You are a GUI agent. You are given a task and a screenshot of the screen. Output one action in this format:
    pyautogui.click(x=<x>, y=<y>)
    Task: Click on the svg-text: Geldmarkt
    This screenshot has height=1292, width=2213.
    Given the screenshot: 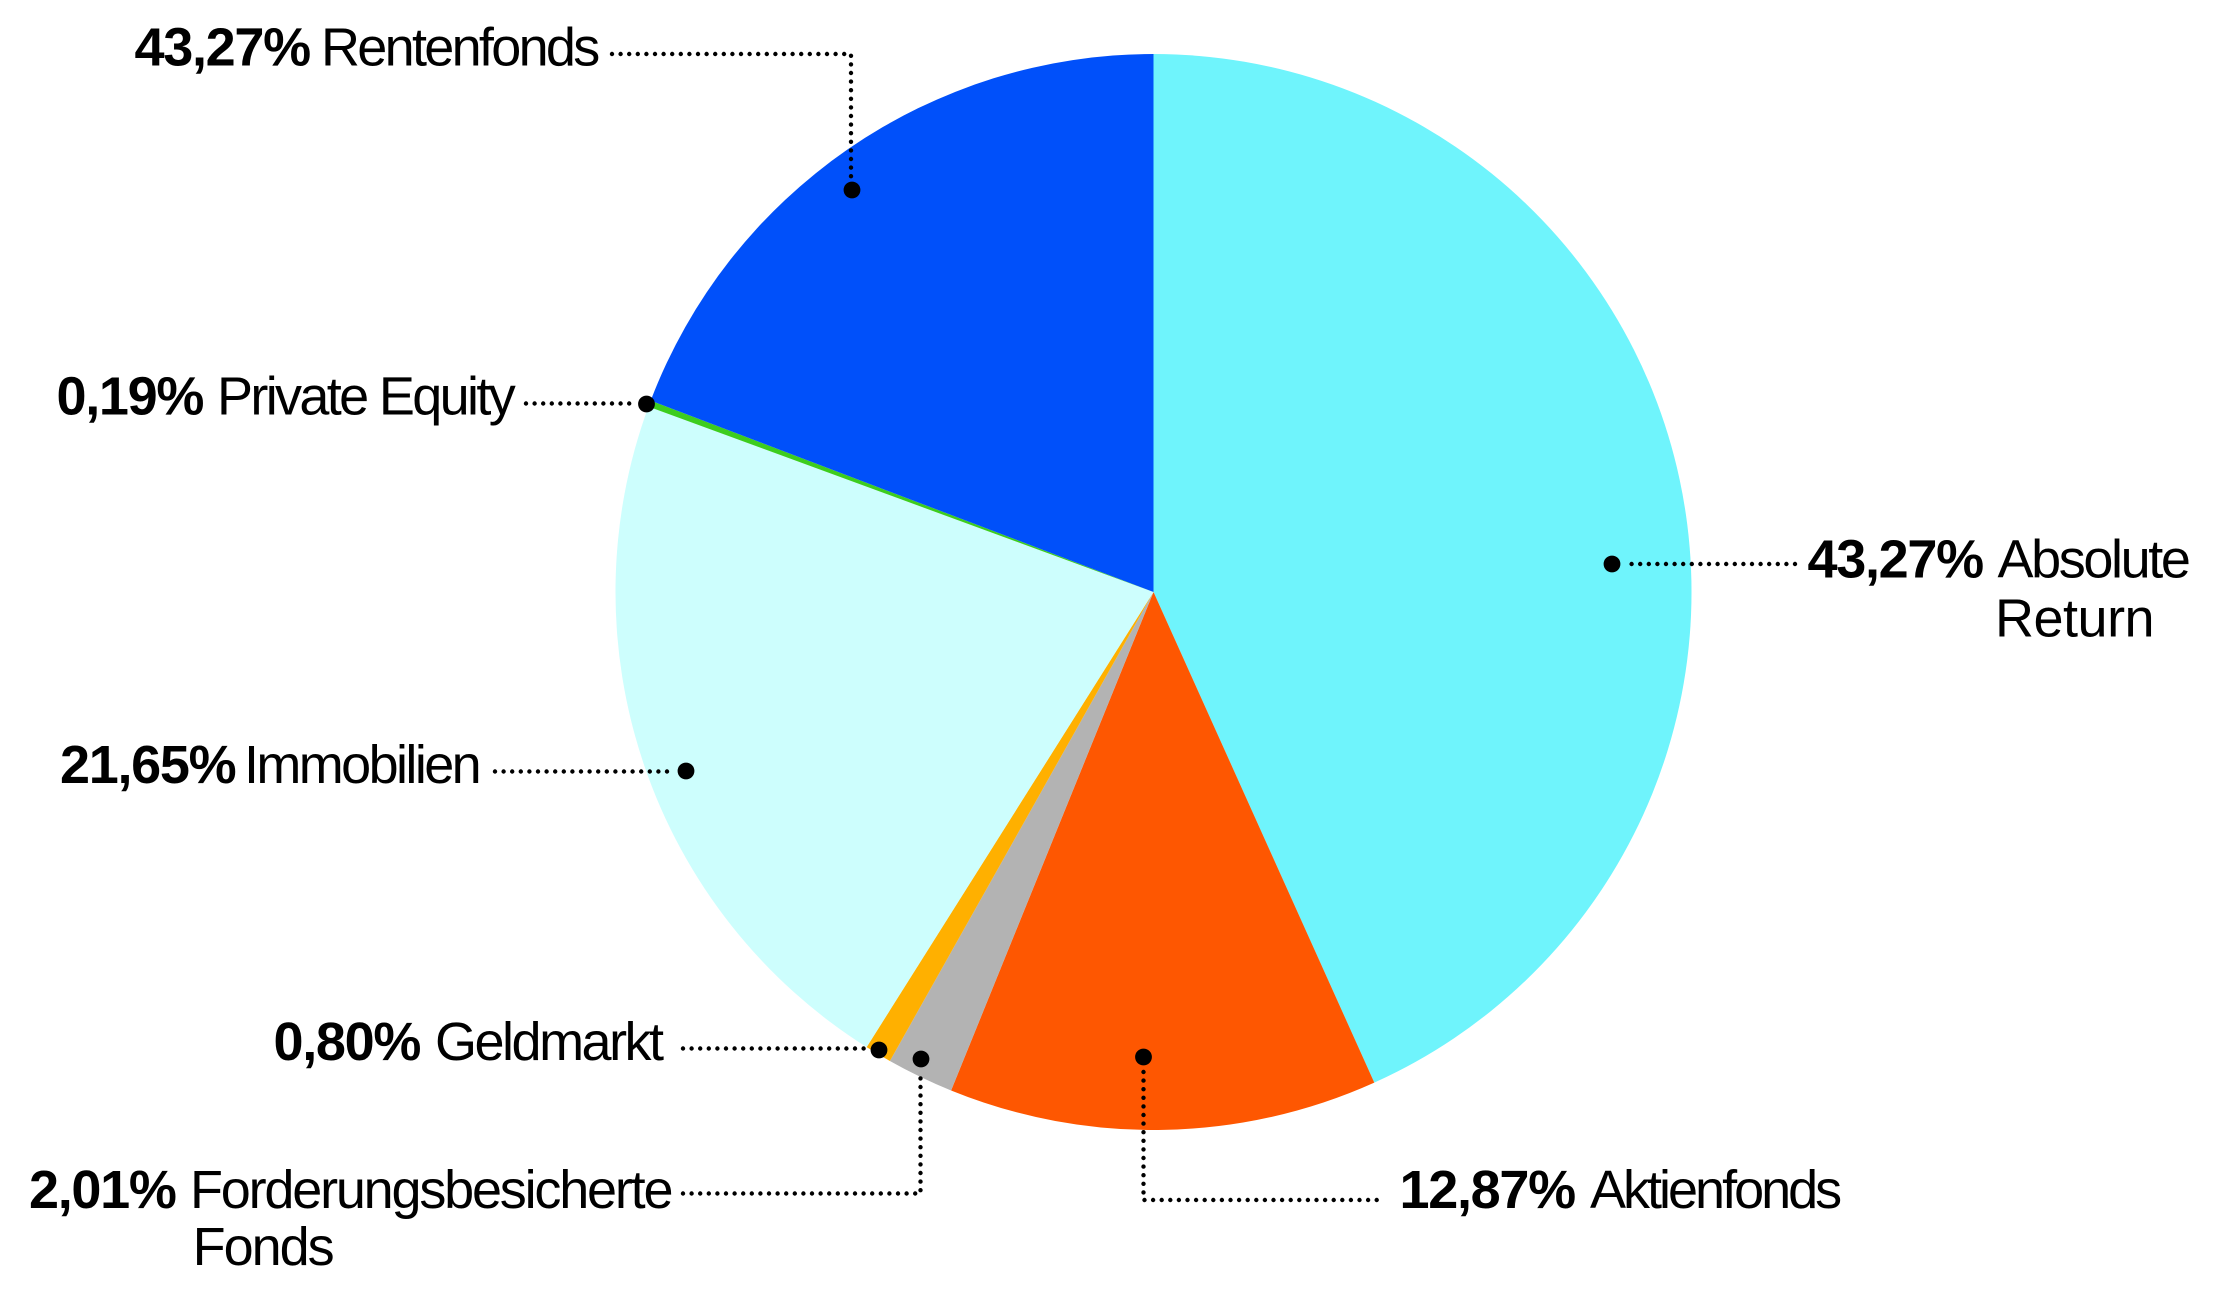 What is the action you would take?
    pyautogui.click(x=549, y=1042)
    